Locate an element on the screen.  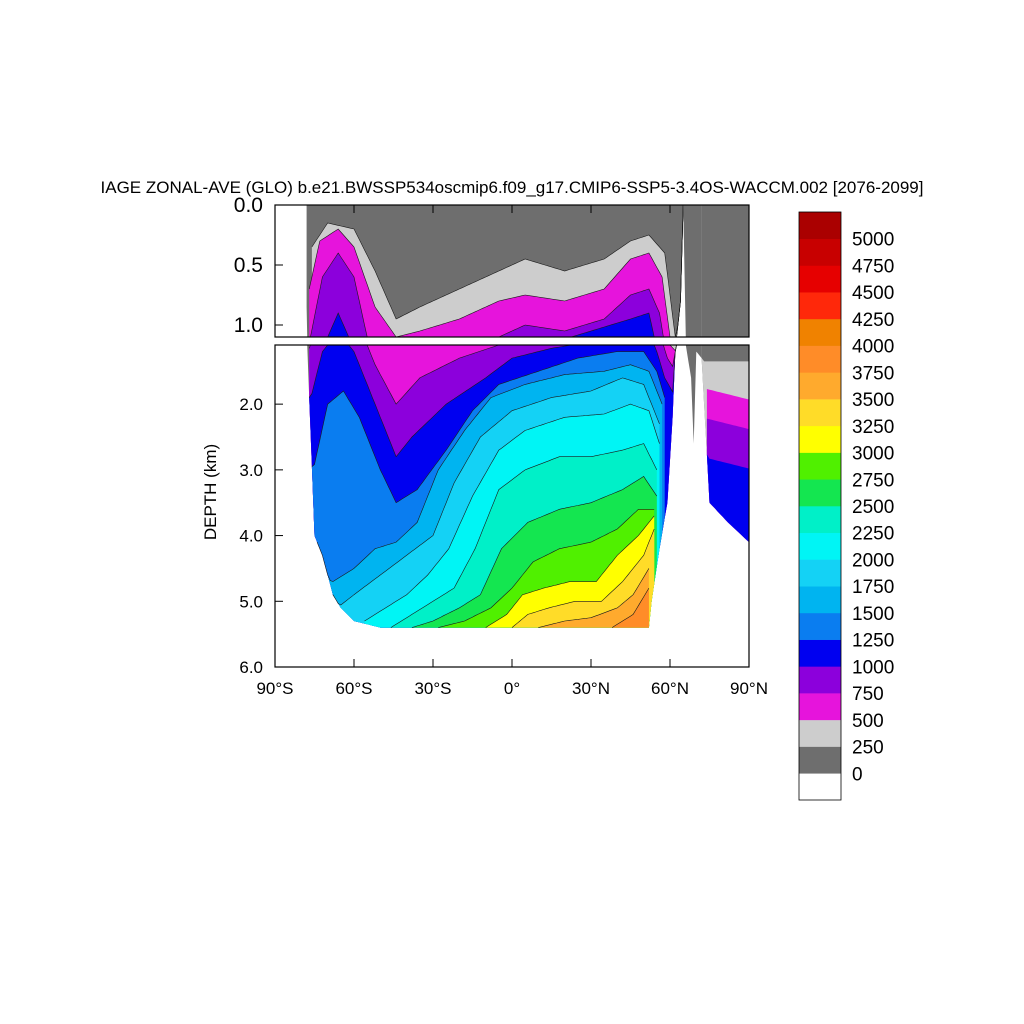
y-tick-label-upper: 0.0 is located at coordinates (248, 205).